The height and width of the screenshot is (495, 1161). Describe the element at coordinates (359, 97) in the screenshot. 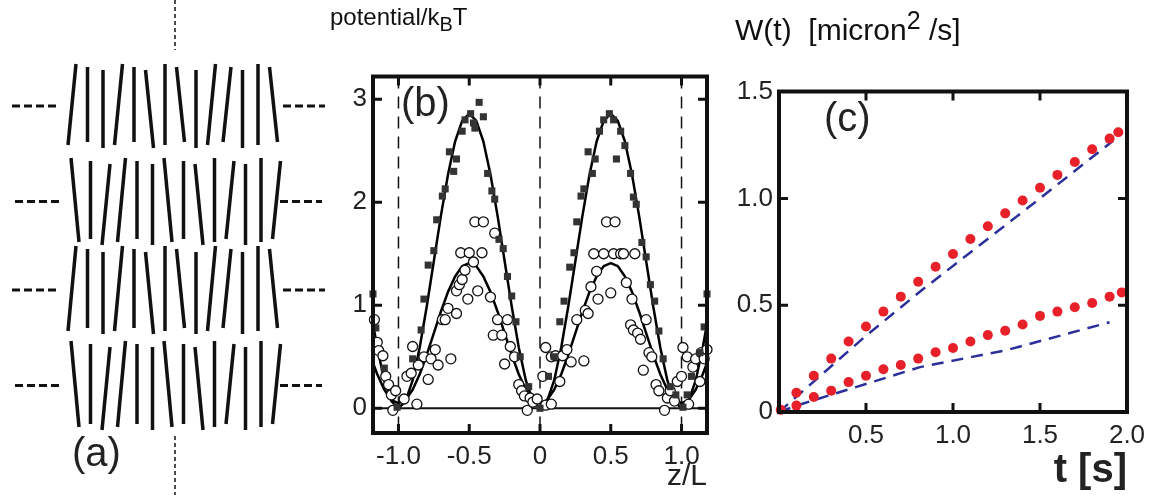

I see `y-tick-label: 3` at that location.